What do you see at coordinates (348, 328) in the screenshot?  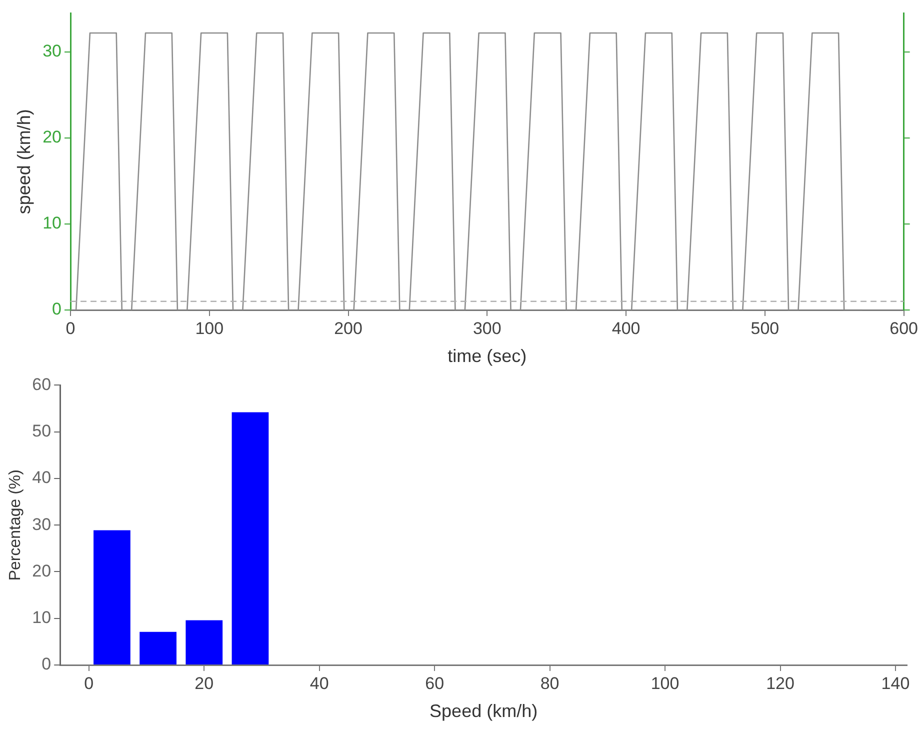 I see `x-tick-label: 200` at bounding box center [348, 328].